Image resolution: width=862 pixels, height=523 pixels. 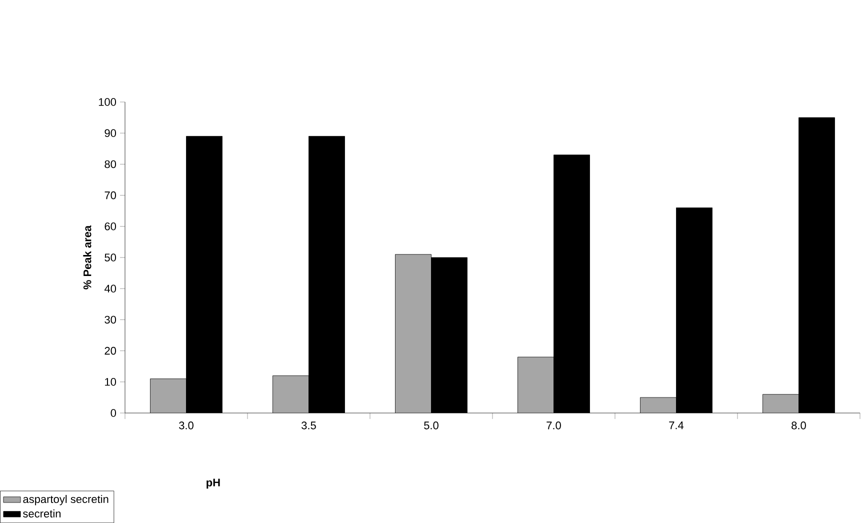 I want to click on y-tick-label: 90, so click(x=110, y=133).